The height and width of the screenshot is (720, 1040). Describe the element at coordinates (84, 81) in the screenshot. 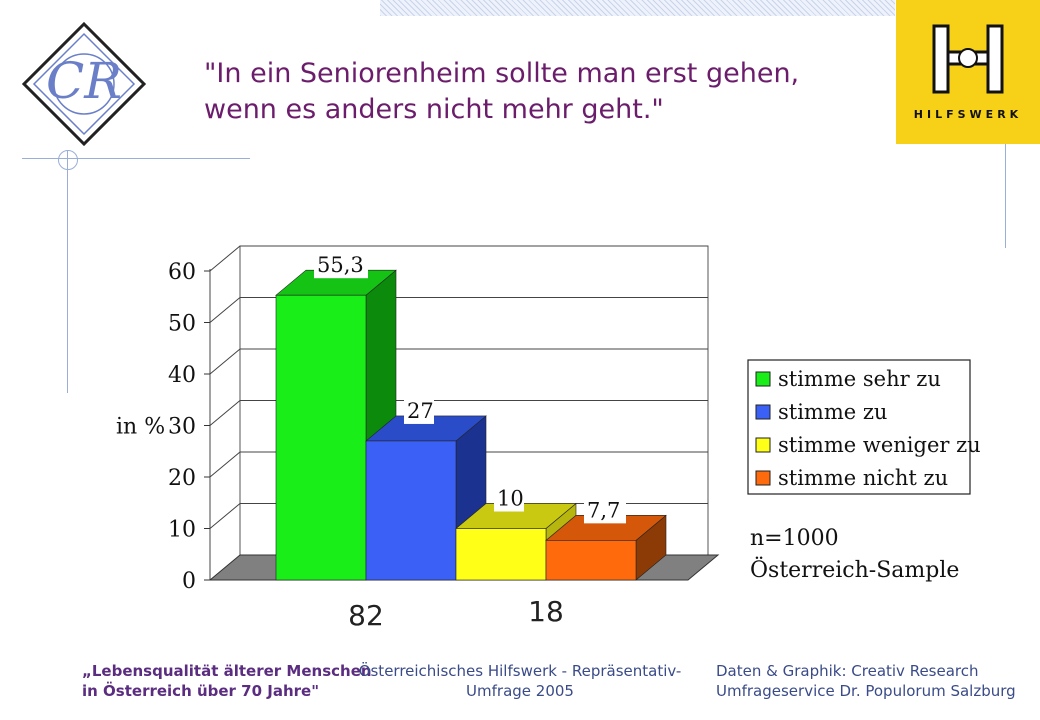

I see `logo-monogram: CR` at that location.